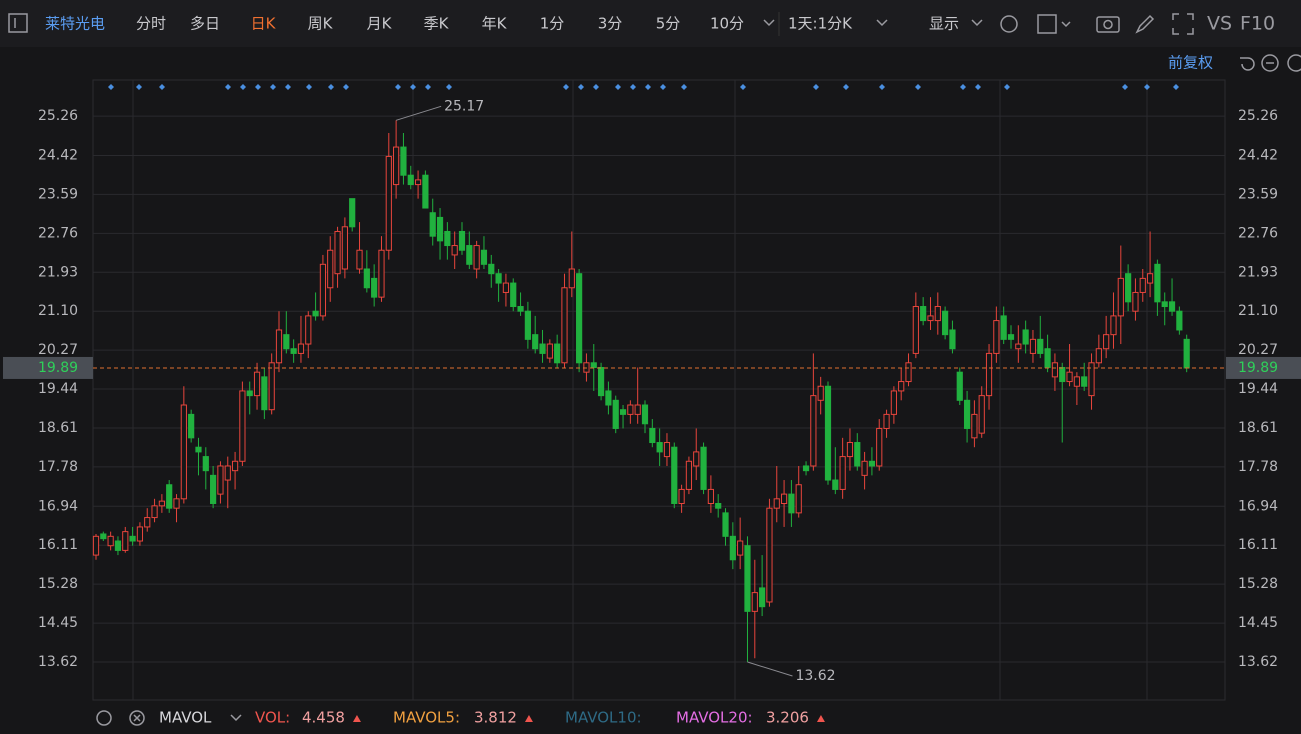 The height and width of the screenshot is (734, 1301). What do you see at coordinates (1258, 506) in the screenshot?
I see `y-tick-label-right: 16.94` at bounding box center [1258, 506].